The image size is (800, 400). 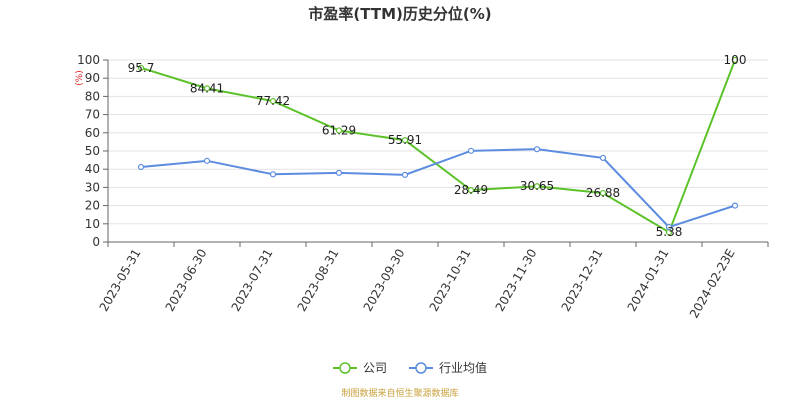 I want to click on y-tick-label: 90, so click(x=92, y=78).